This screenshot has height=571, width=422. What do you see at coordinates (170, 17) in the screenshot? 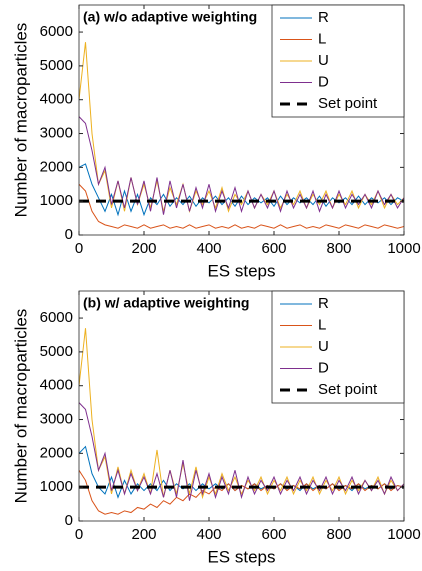
I see `chart-title: (a) w/o adaptive weighting` at bounding box center [170, 17].